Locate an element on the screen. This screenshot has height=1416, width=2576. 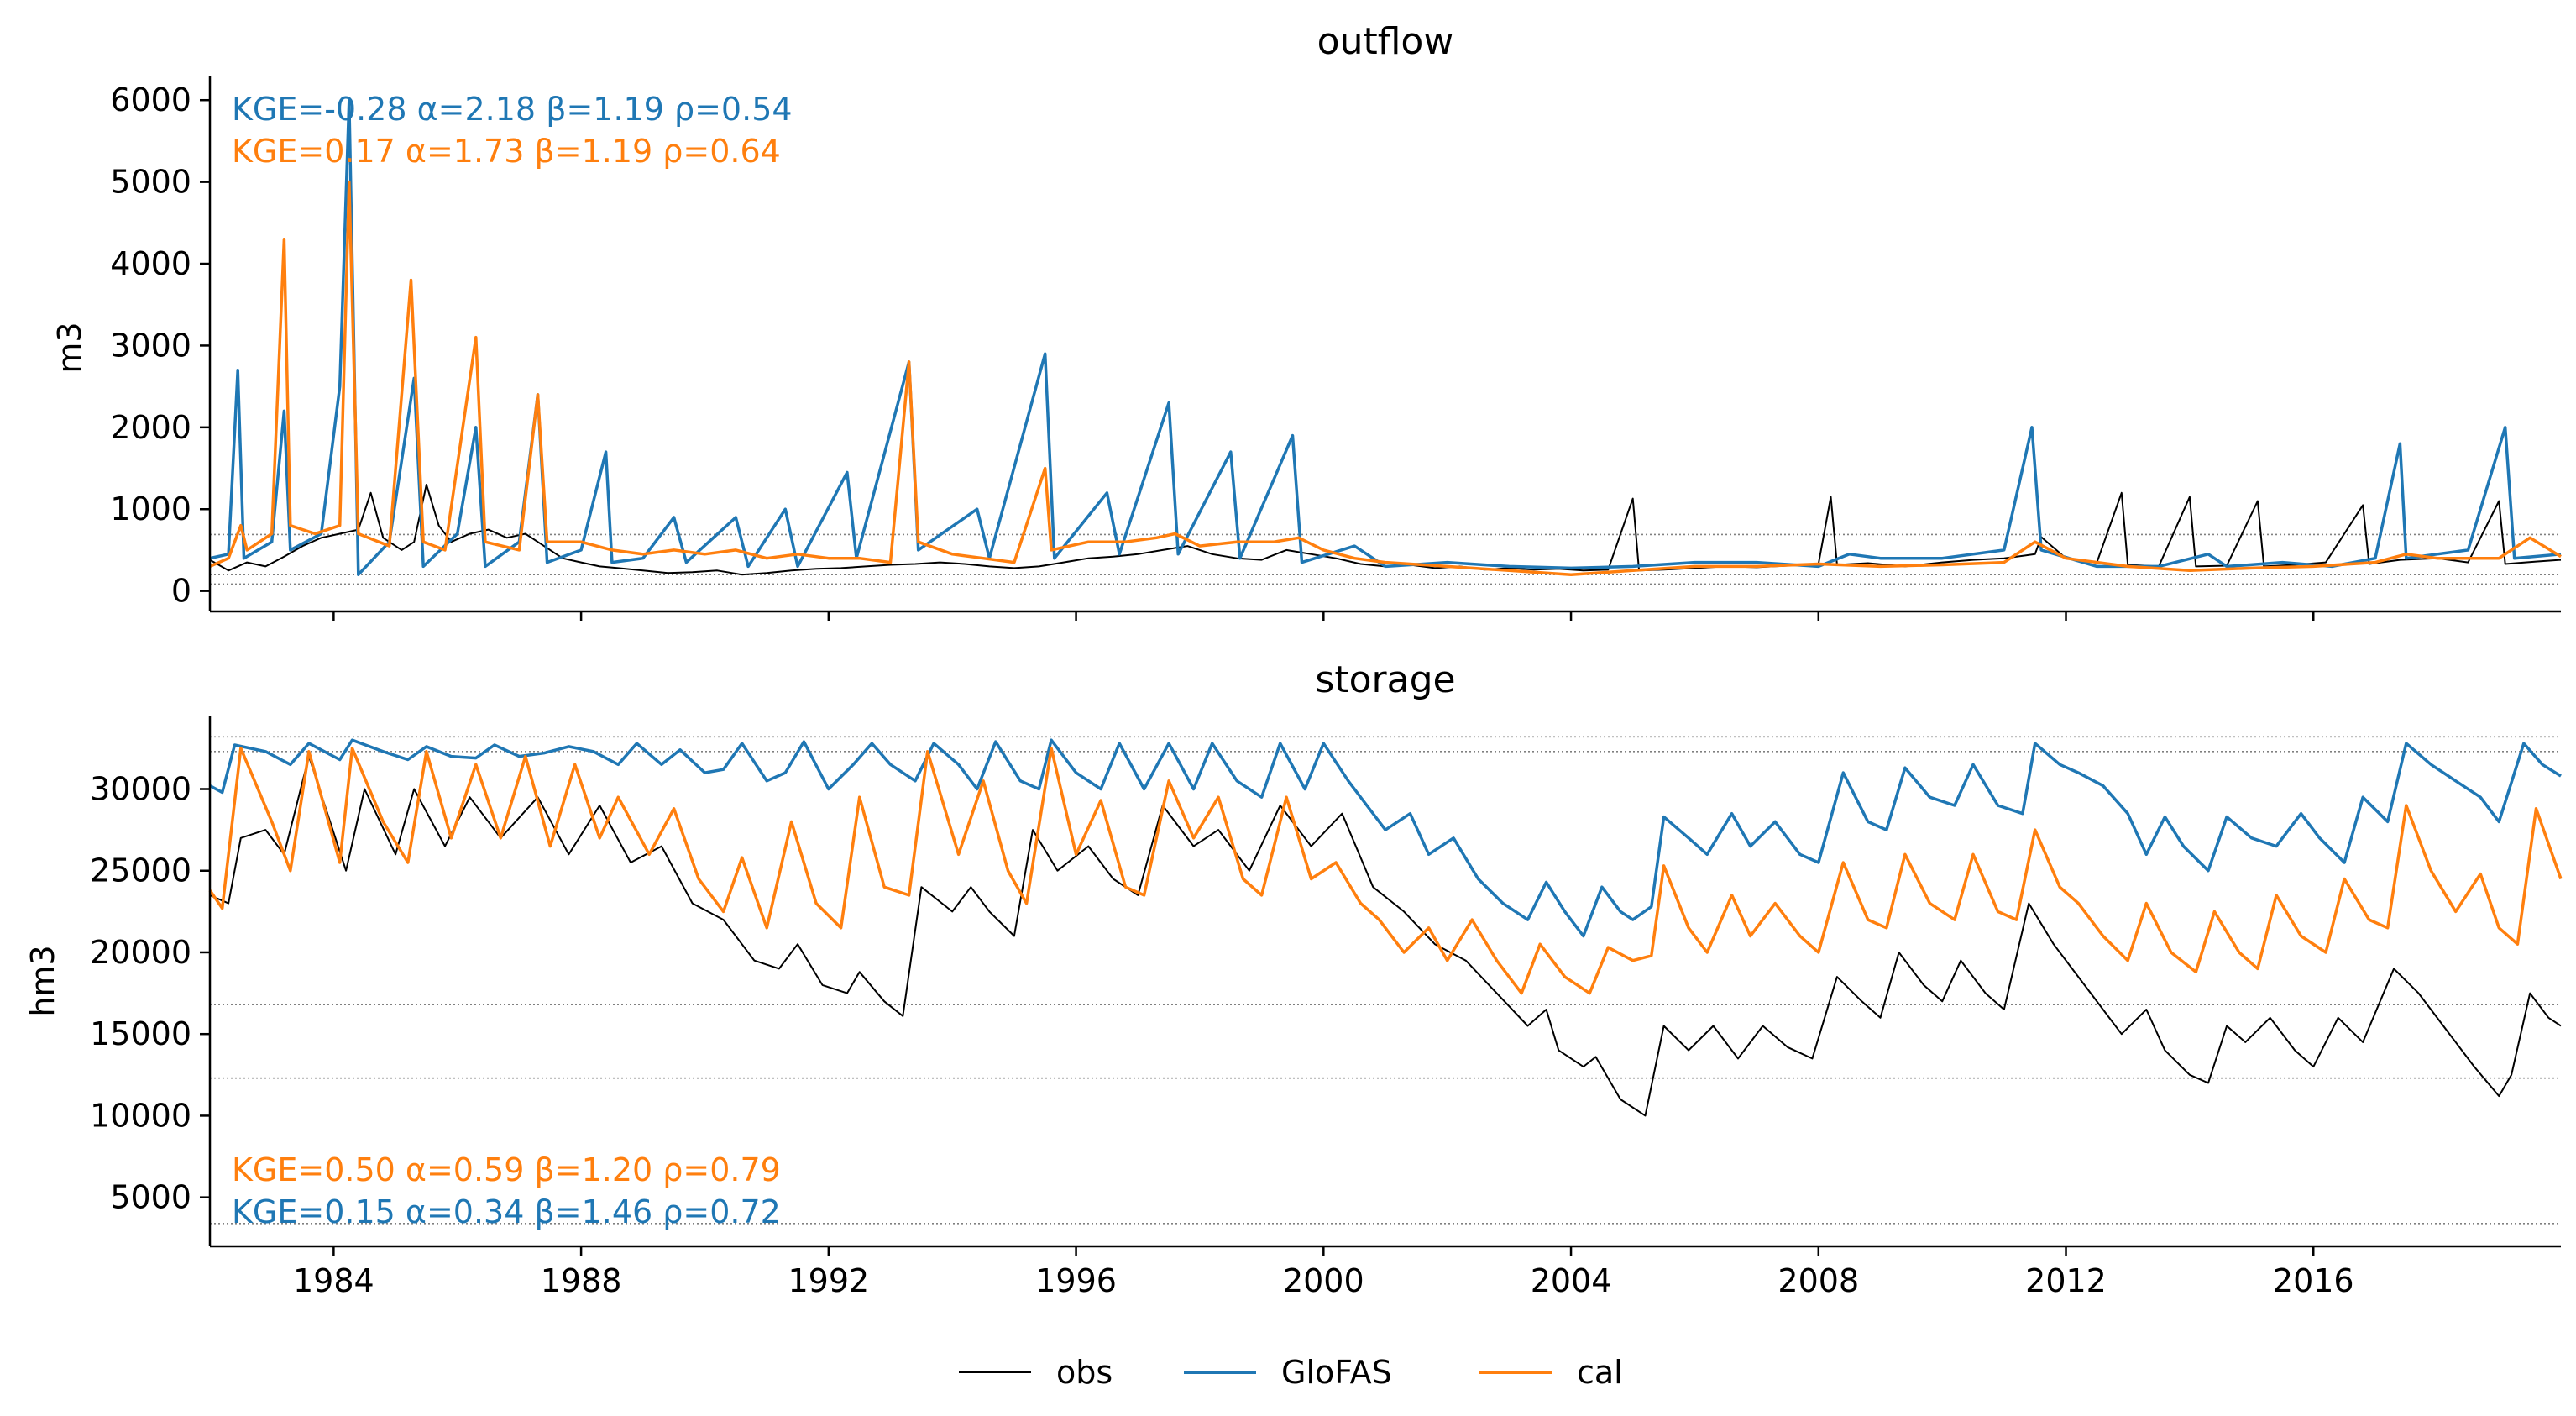
outflow-reference-lines is located at coordinates (1386, 559).